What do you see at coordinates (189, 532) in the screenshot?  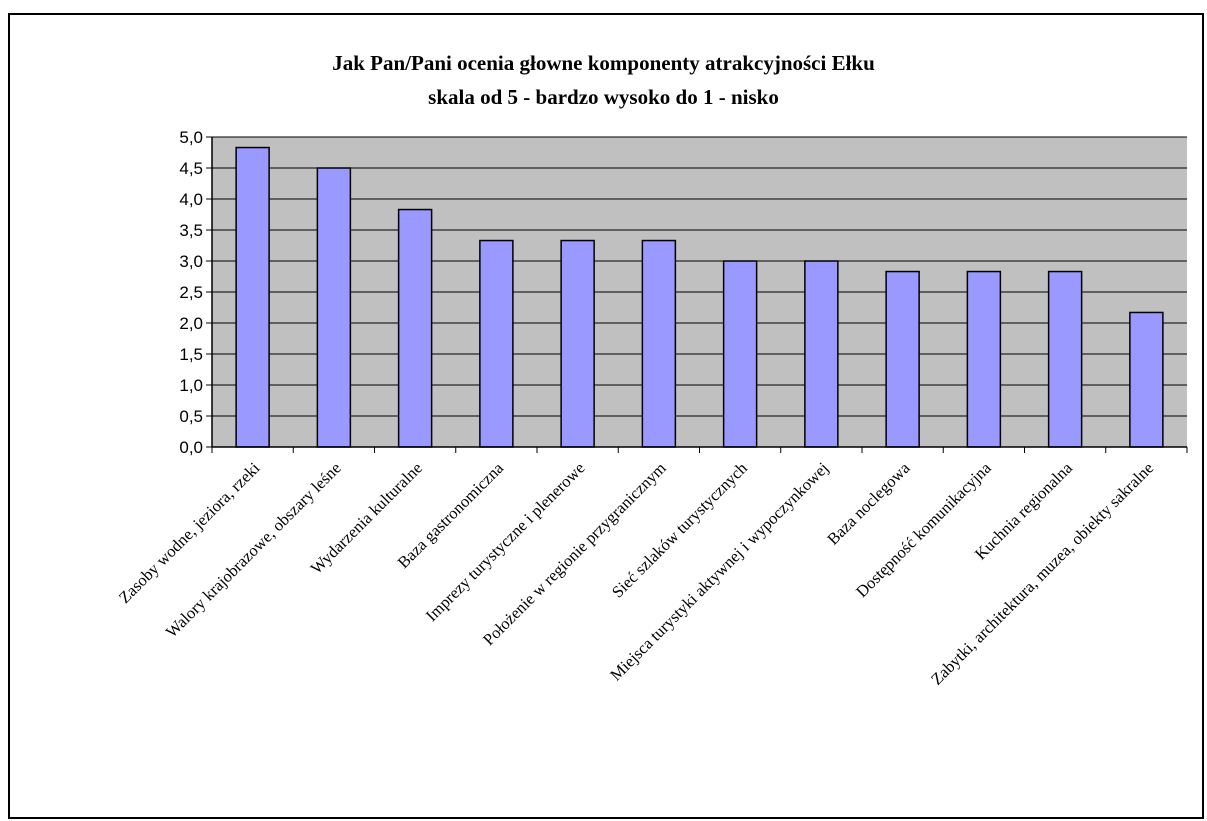 I see `x-category-label: Zasoby wodne, jeziora, rzeki` at bounding box center [189, 532].